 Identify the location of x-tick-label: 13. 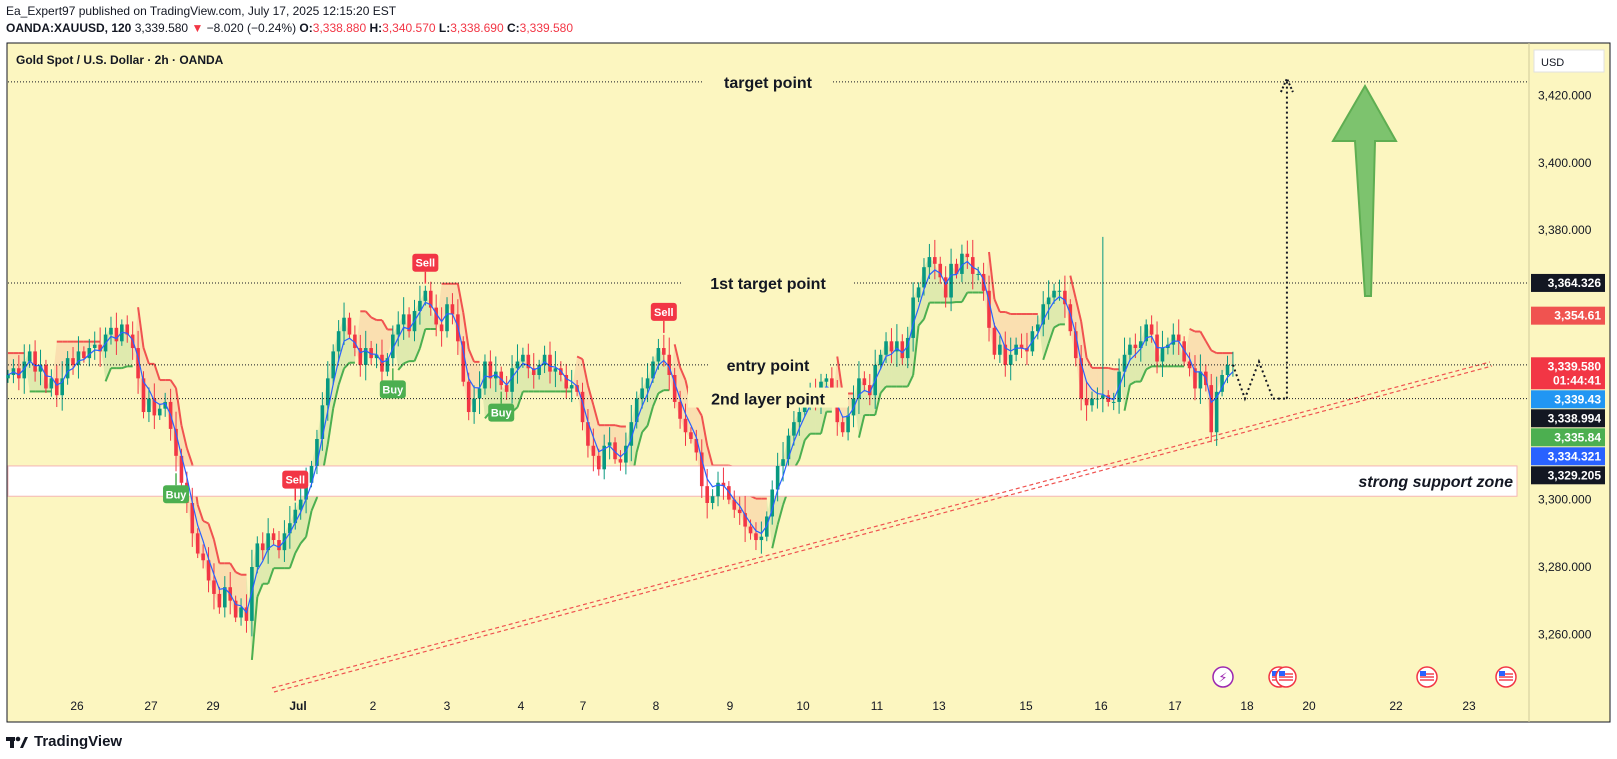
(939, 706).